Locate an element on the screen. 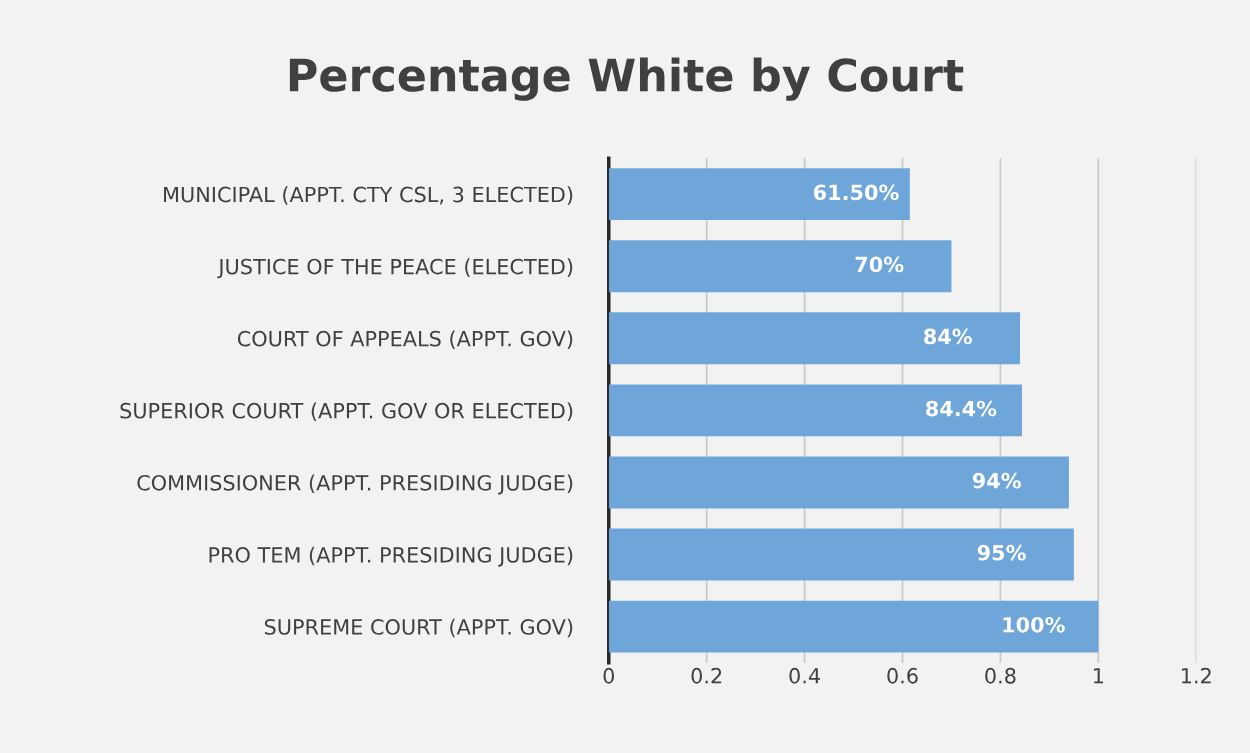  y-tick-label: PRO TEM (APPT. PRESIDING JUDGE) is located at coordinates (391, 556).